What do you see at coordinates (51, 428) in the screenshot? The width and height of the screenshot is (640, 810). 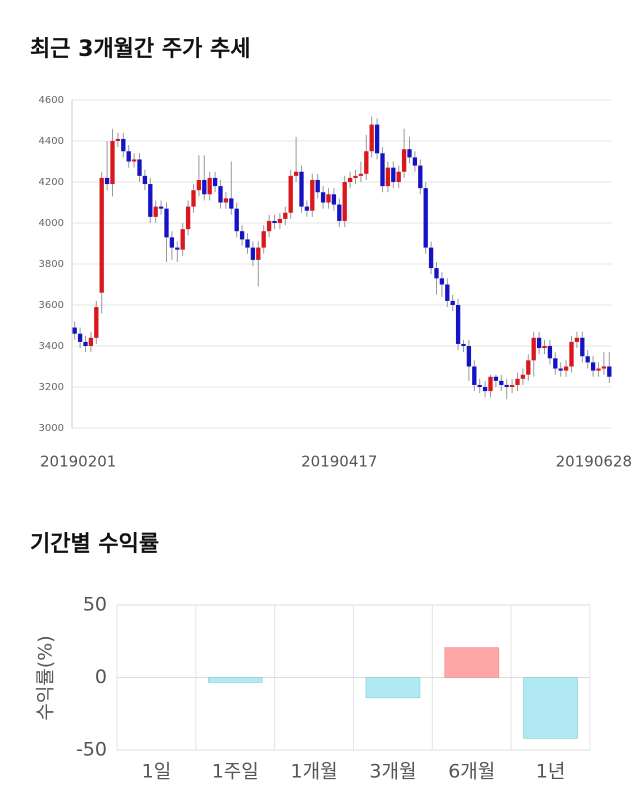 I see `y-tick-label: 3000` at bounding box center [51, 428].